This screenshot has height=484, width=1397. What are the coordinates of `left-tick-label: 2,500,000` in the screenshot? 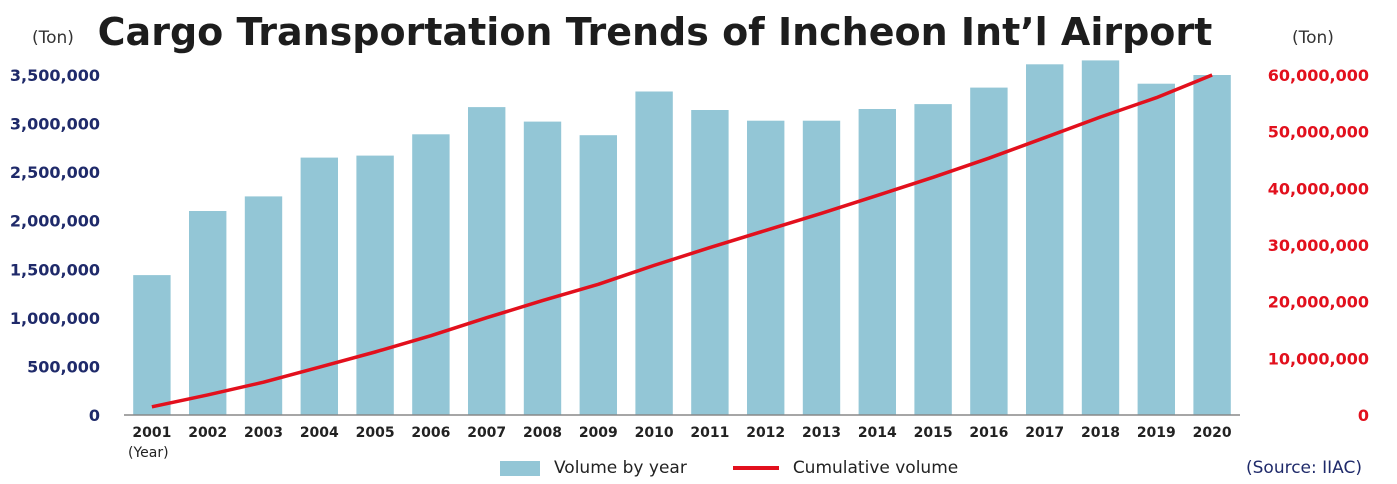 It's located at (55, 172).